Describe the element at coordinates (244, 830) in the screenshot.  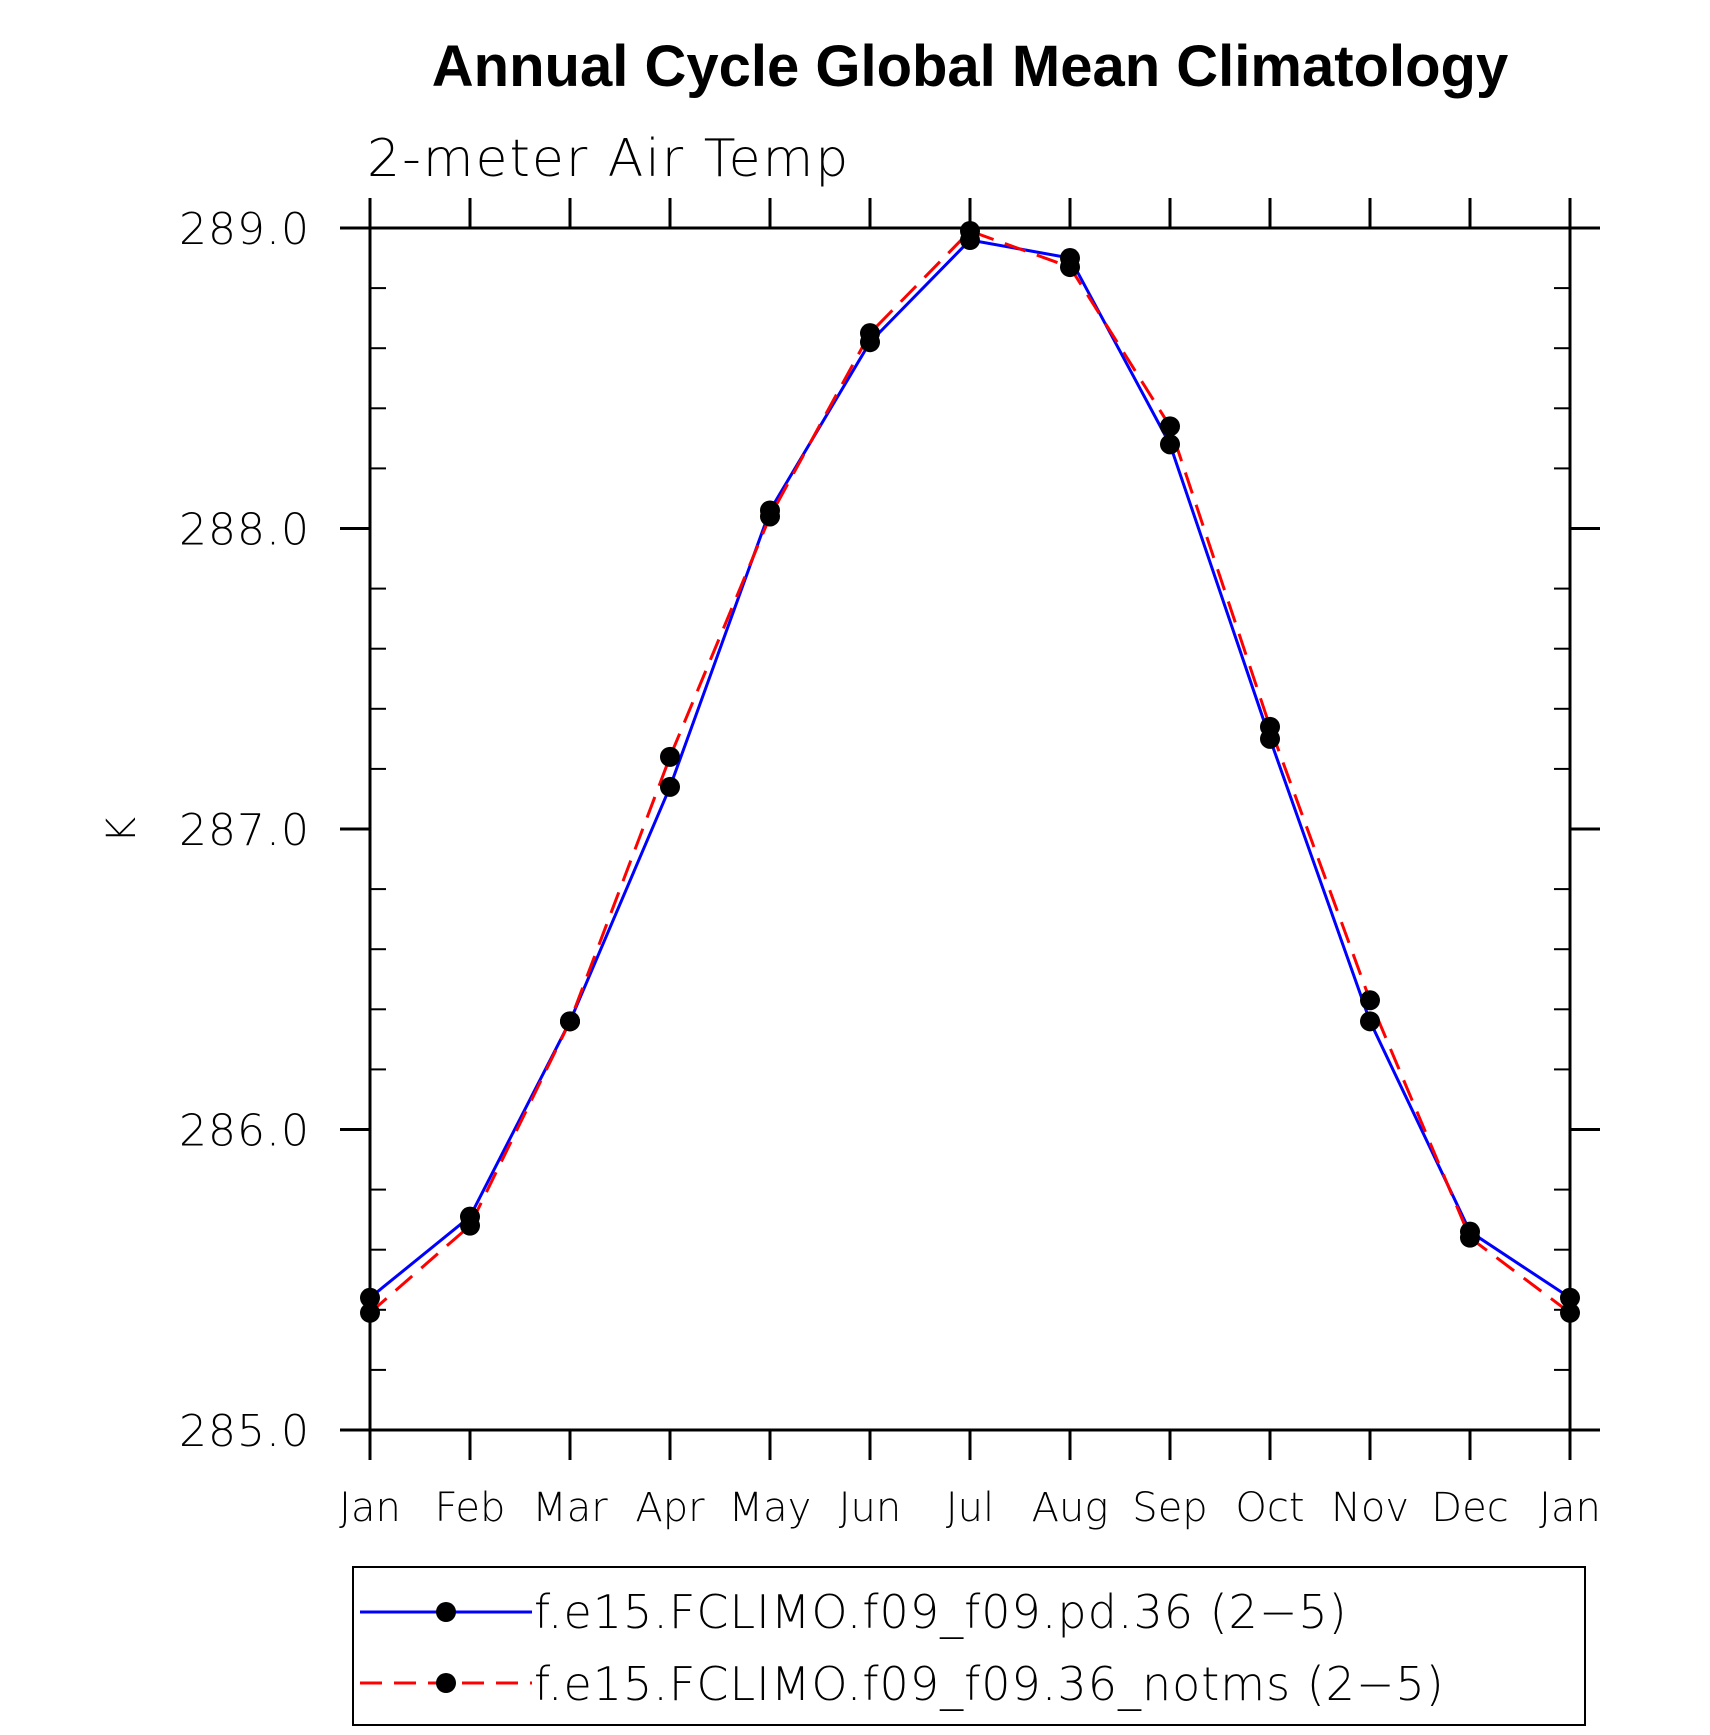
I see `y-tick-label: 287.0` at that location.